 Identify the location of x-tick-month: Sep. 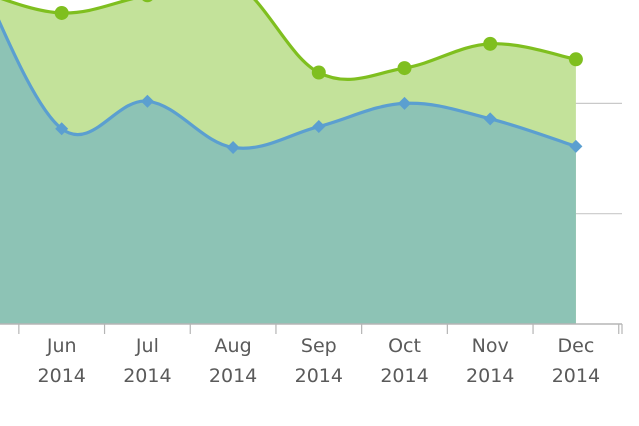
(319, 346).